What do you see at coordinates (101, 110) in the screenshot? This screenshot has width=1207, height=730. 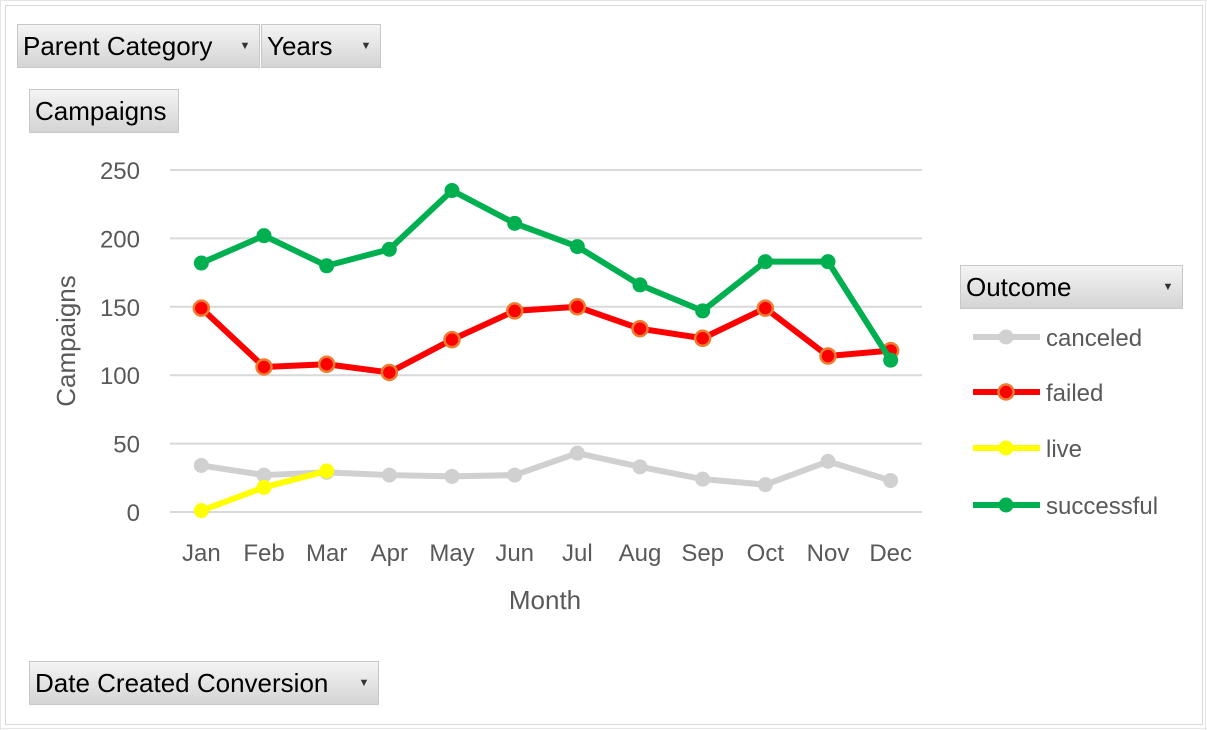 I see `campaigns-field-label: Campaigns` at bounding box center [101, 110].